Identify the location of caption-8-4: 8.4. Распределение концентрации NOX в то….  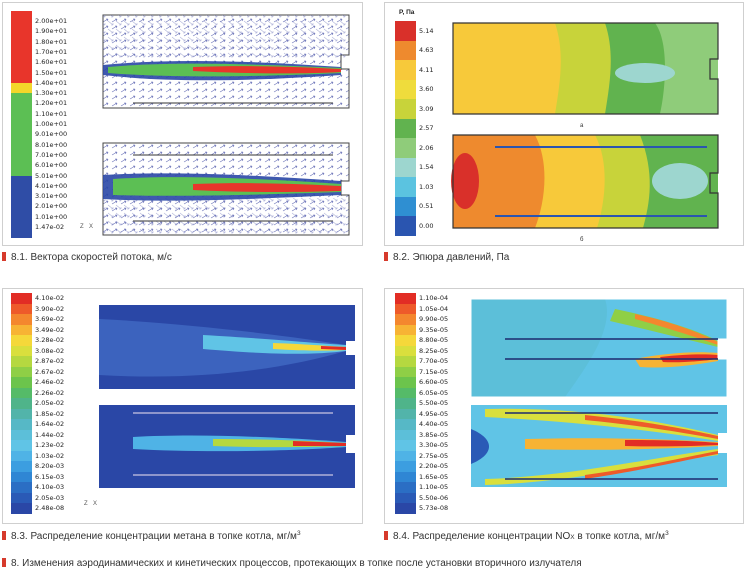
(526, 536).